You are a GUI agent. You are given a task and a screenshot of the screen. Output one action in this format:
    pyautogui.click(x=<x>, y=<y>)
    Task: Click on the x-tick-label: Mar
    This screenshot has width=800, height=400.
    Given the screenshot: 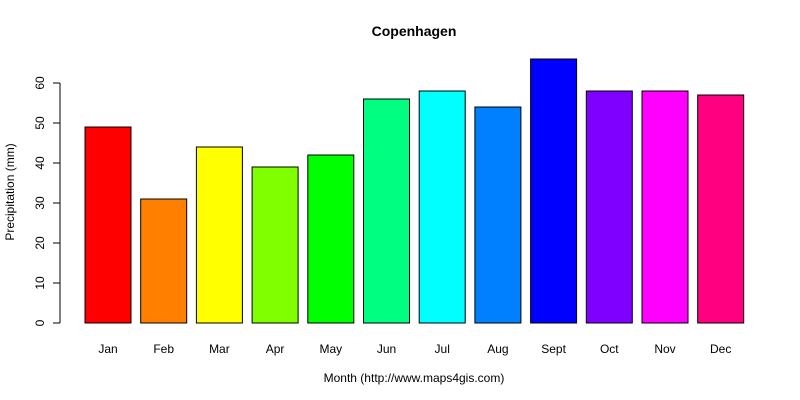 What is the action you would take?
    pyautogui.click(x=219, y=349)
    